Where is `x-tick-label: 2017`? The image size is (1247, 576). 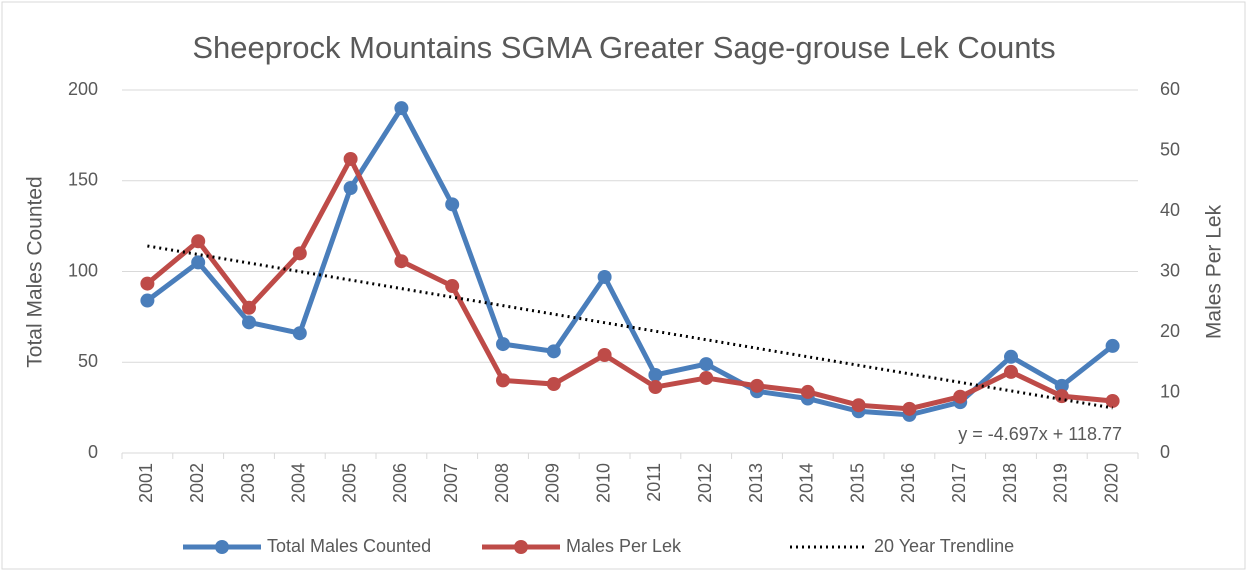 x-tick-label: 2017 is located at coordinates (959, 483).